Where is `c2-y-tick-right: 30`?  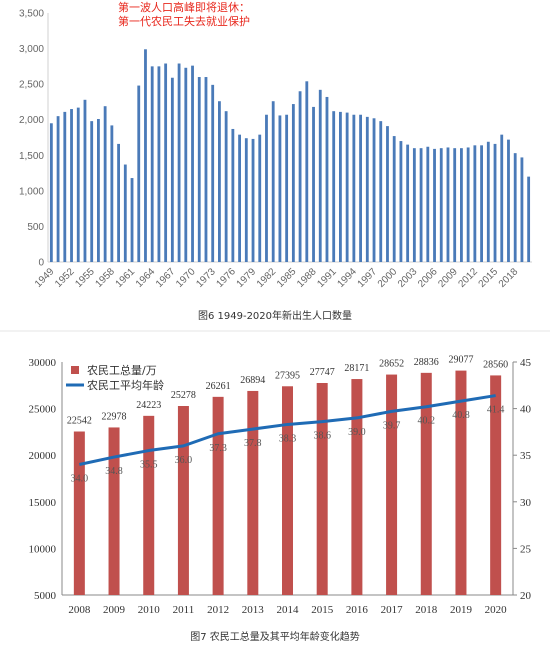
c2-y-tick-right: 30 is located at coordinates (526, 503).